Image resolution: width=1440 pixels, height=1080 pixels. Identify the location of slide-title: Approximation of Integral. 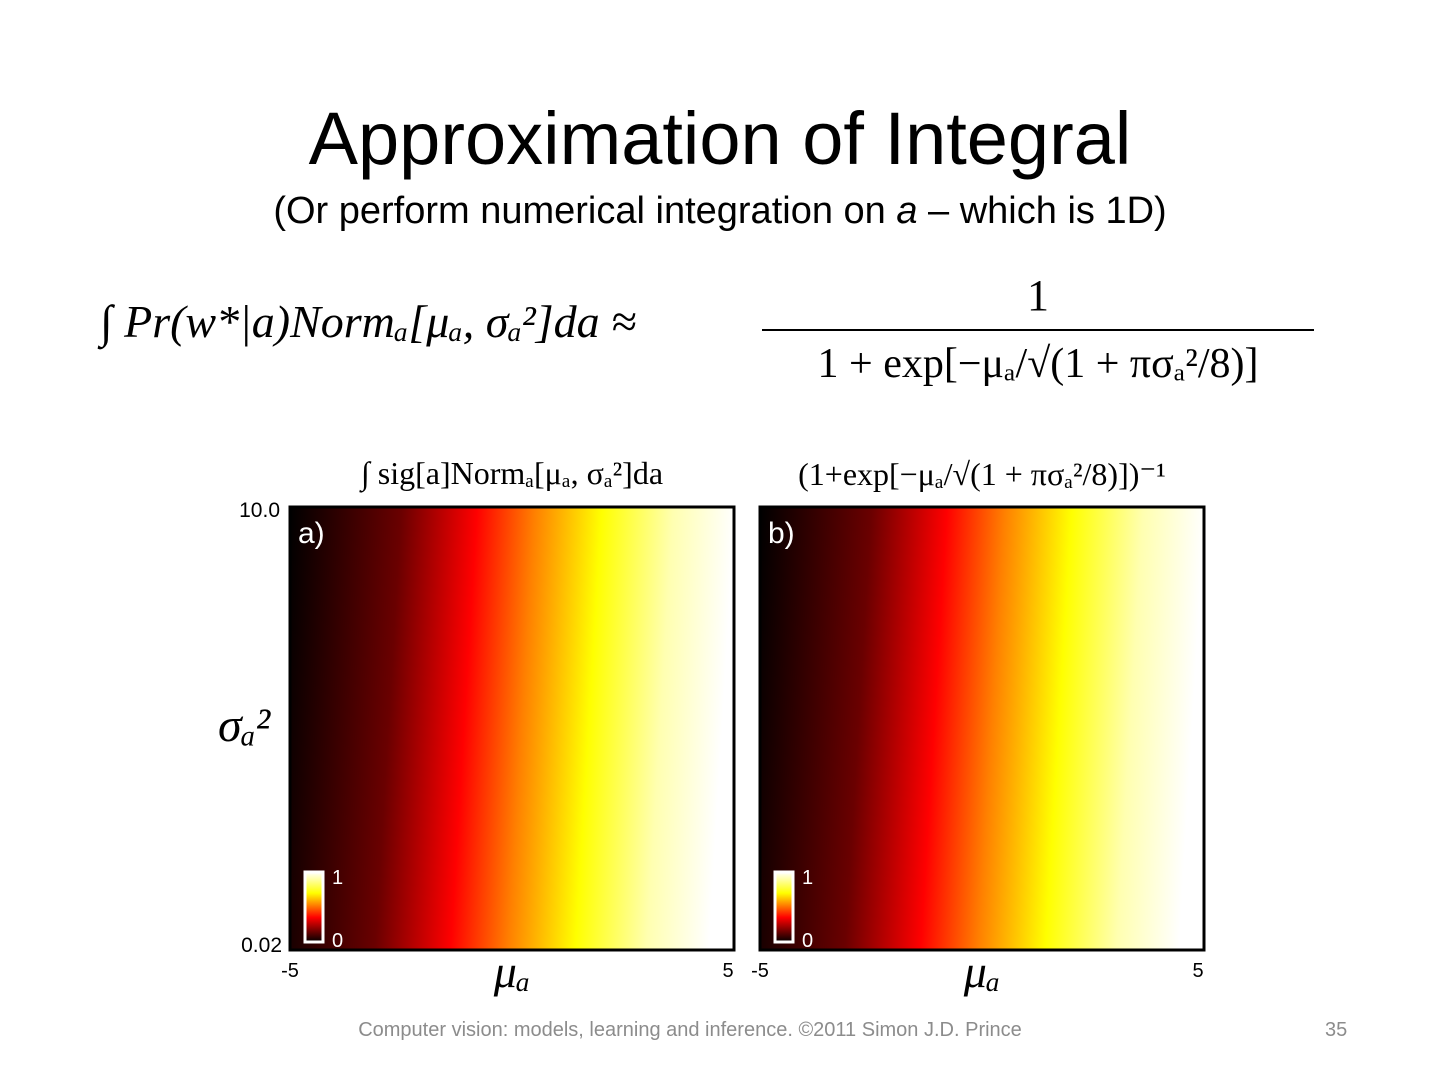
(720, 138).